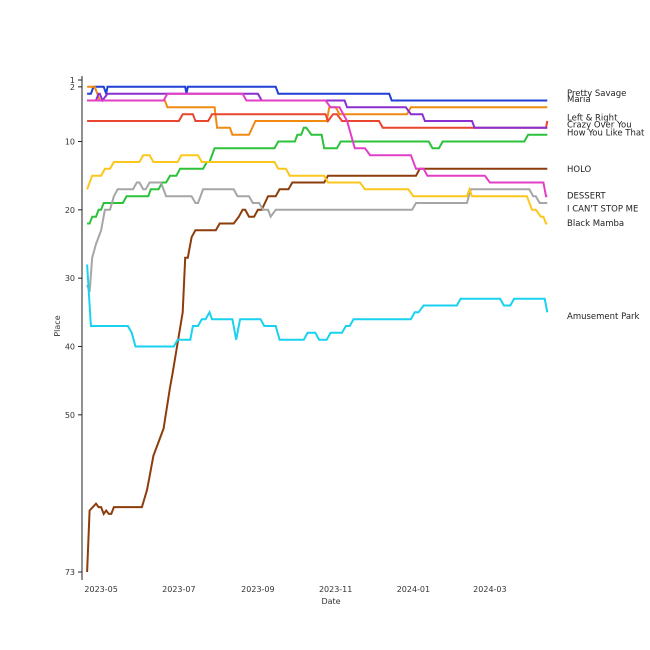 The image size is (650, 650). What do you see at coordinates (70, 347) in the screenshot?
I see `y-tick-label: 40` at bounding box center [70, 347].